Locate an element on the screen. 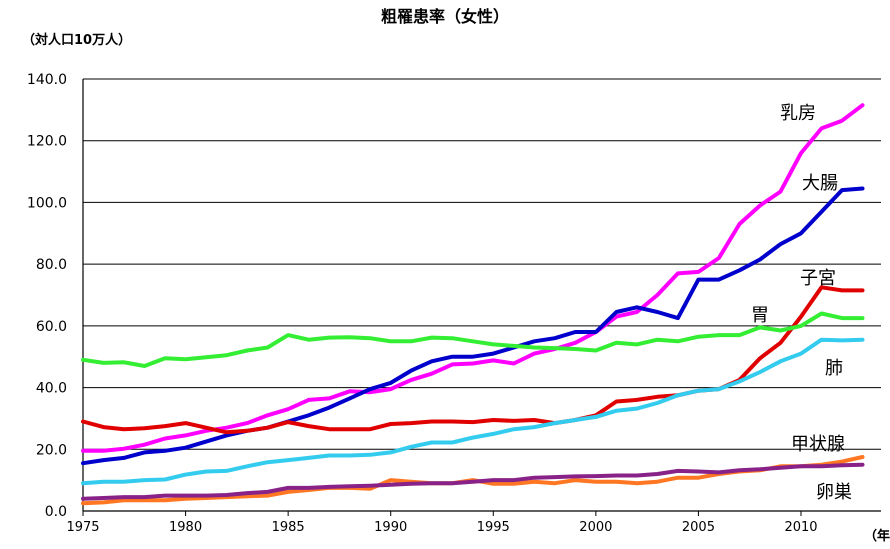 The height and width of the screenshot is (549, 890). x-tick-label: 2010 is located at coordinates (800, 527).